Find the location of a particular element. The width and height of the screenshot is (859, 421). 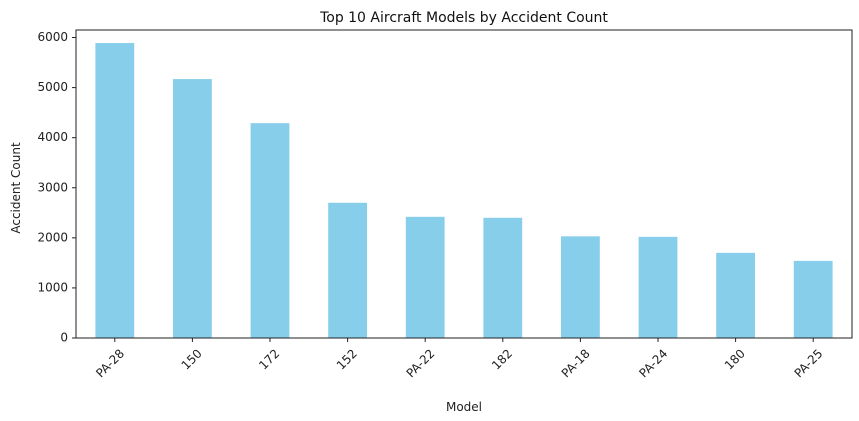

y-tick-label: 2000 is located at coordinates (52, 237).